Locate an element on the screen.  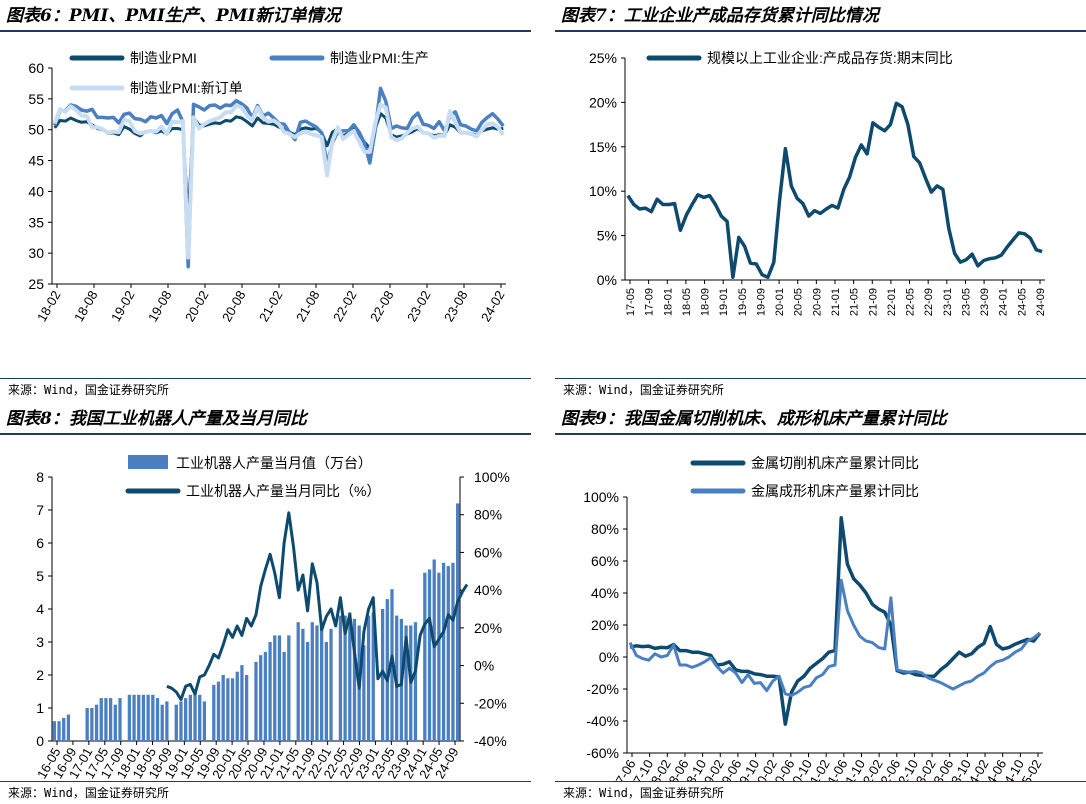
legend-label: 工业机器人产量当月同比（%） is located at coordinates (283, 491).